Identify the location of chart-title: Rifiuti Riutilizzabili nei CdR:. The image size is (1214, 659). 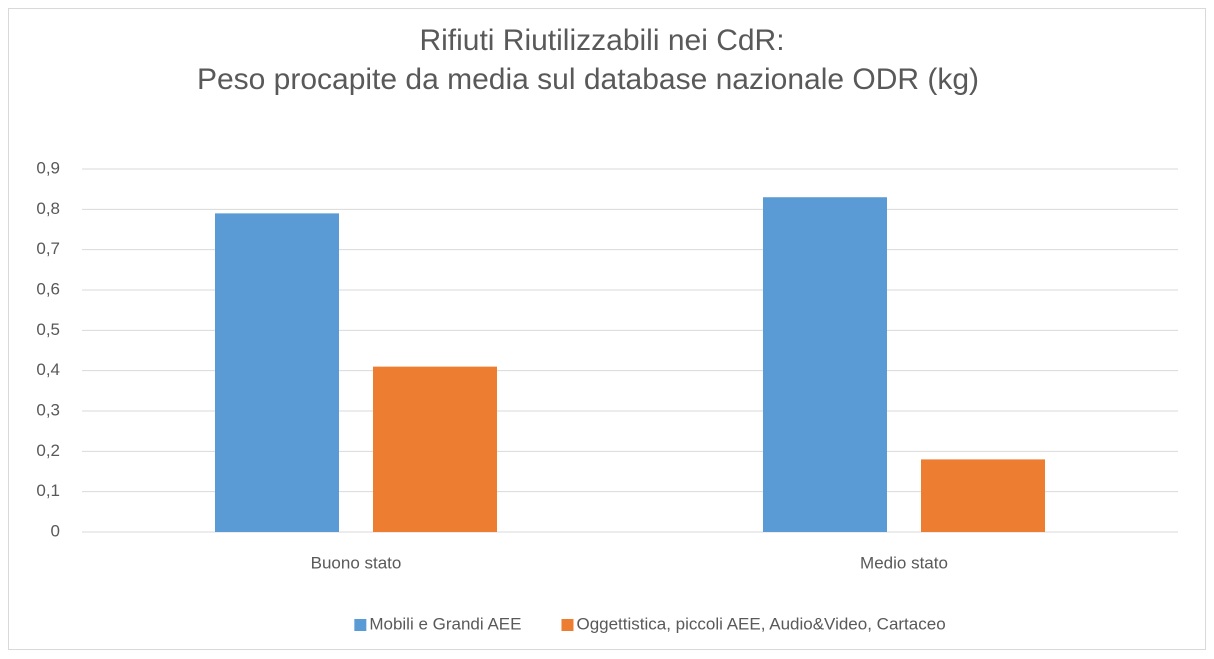
(601, 40).